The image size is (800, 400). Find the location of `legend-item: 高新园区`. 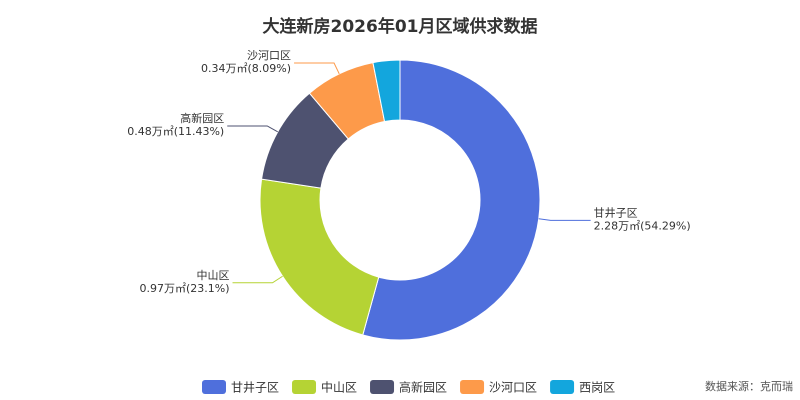

legend-item: 高新园区 is located at coordinates (408, 387).